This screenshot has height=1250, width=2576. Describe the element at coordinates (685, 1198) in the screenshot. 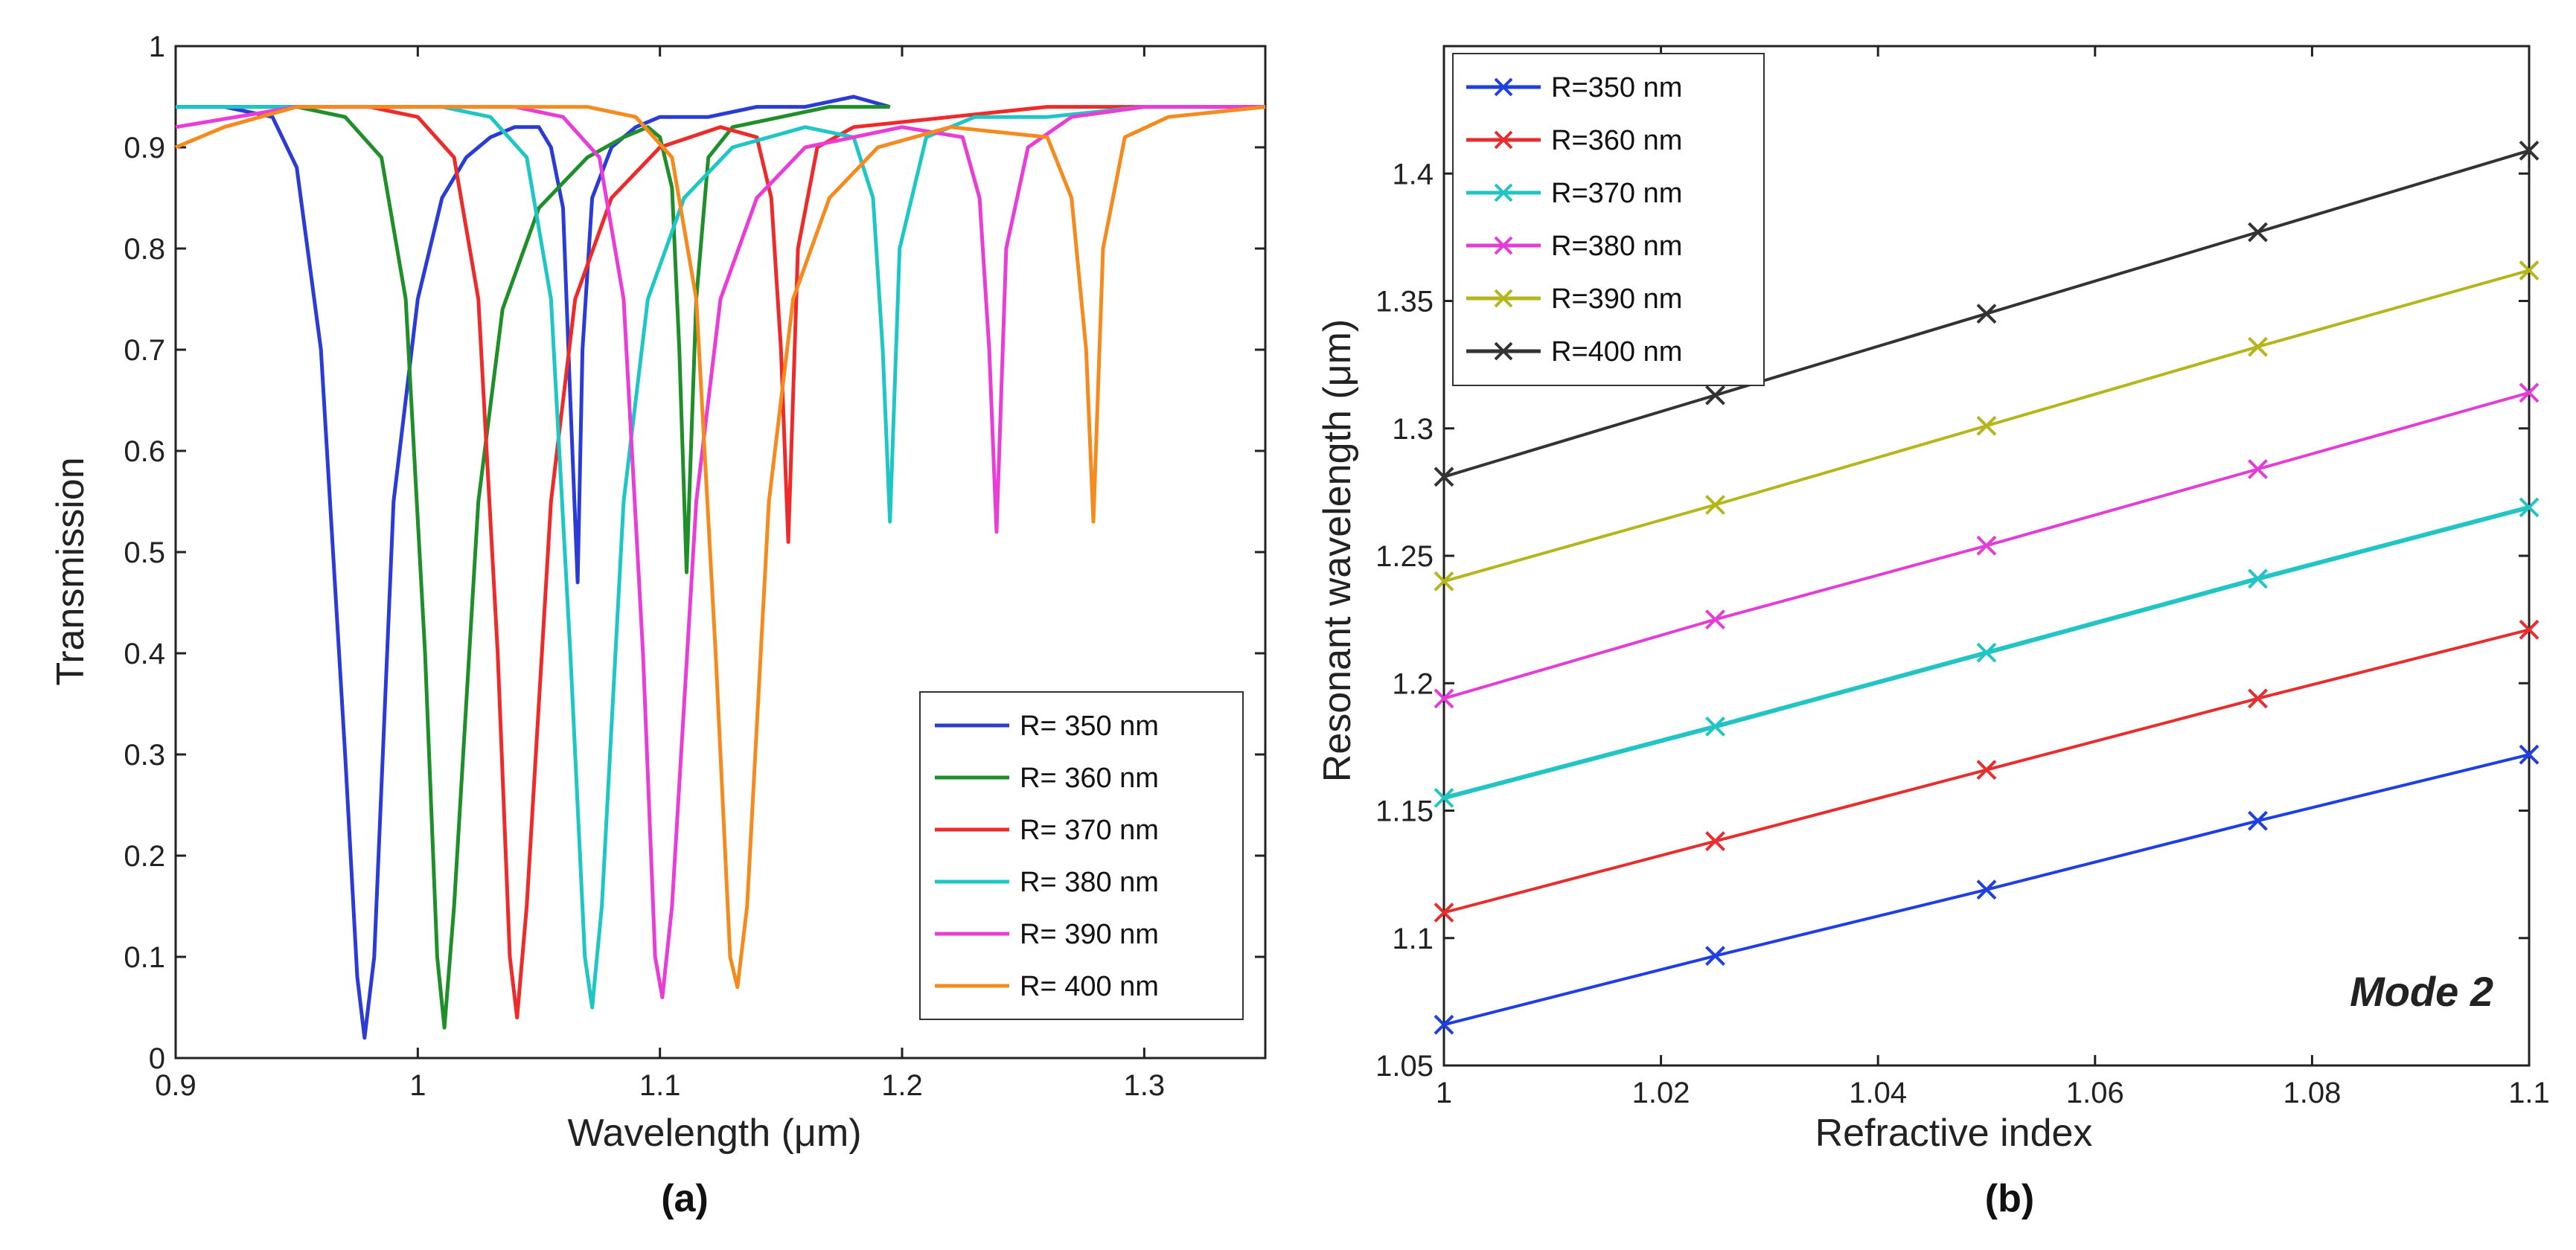

I see `caption-a: (a)` at that location.